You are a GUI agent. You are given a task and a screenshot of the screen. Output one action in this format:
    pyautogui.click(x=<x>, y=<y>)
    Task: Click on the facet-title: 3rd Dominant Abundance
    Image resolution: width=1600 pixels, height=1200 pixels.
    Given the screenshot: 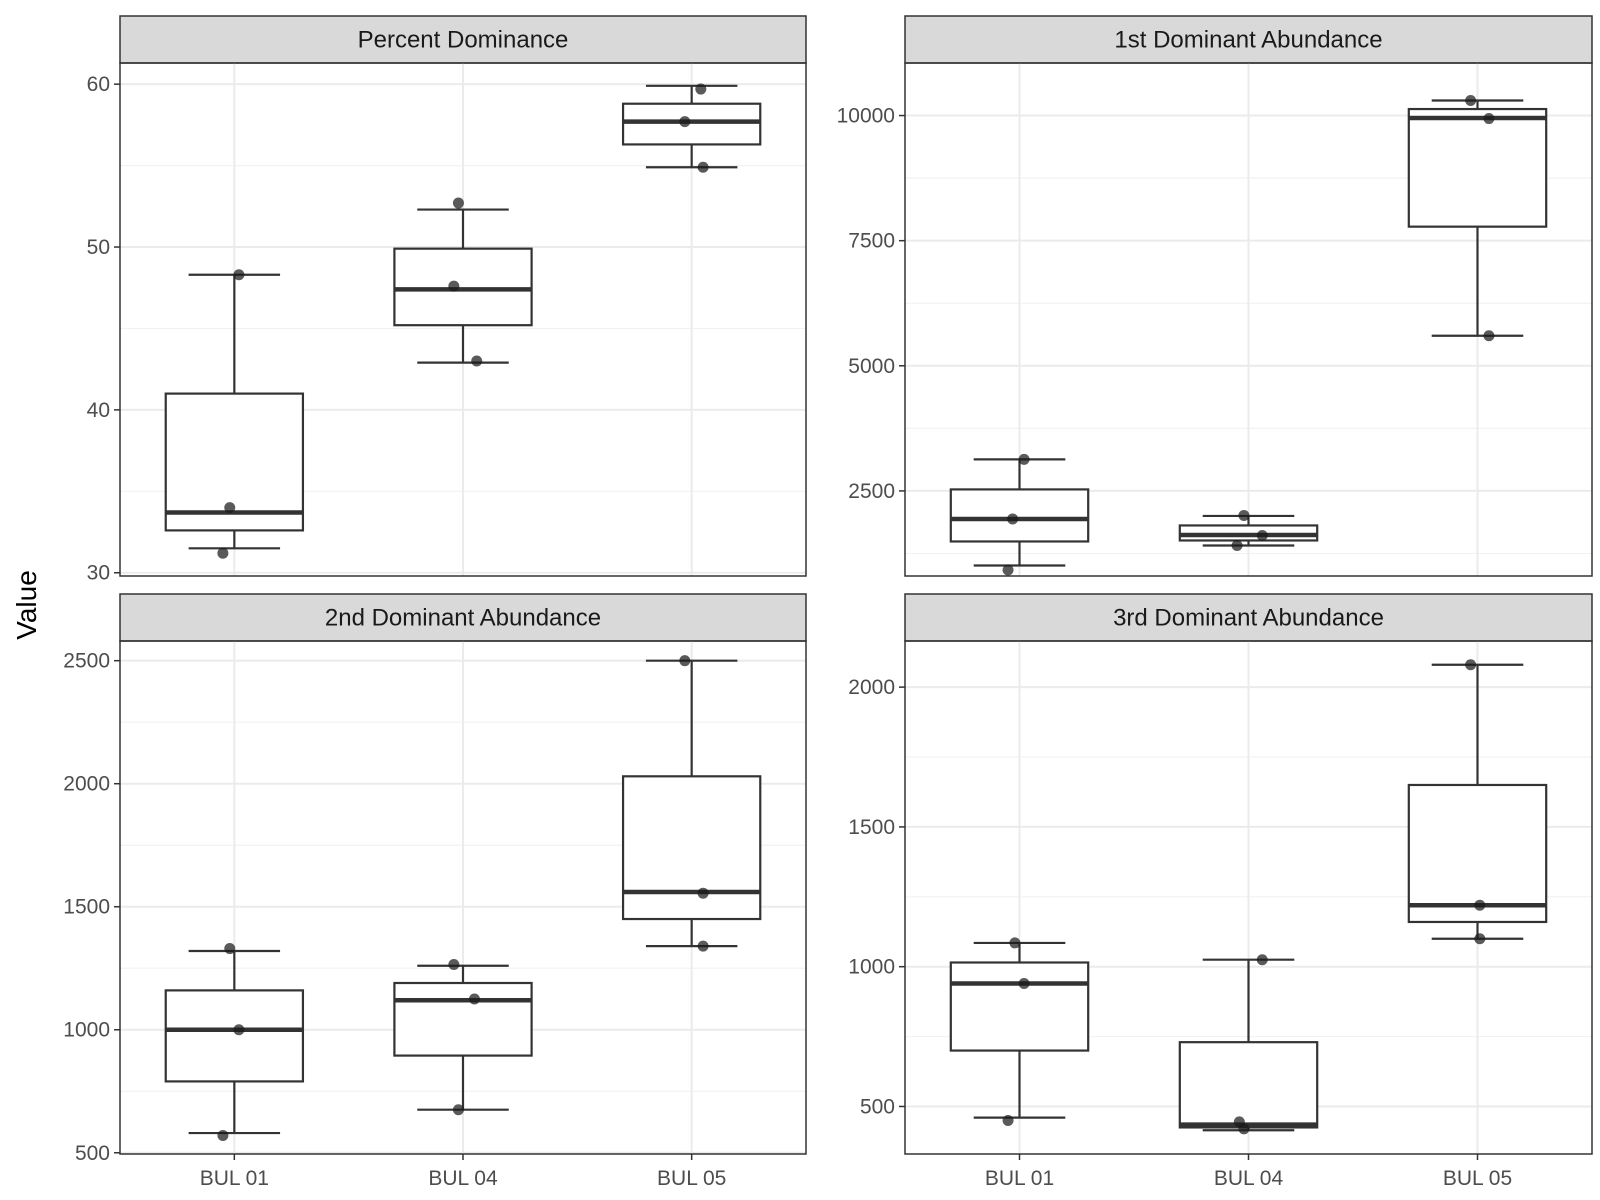 What is the action you would take?
    pyautogui.click(x=1248, y=618)
    